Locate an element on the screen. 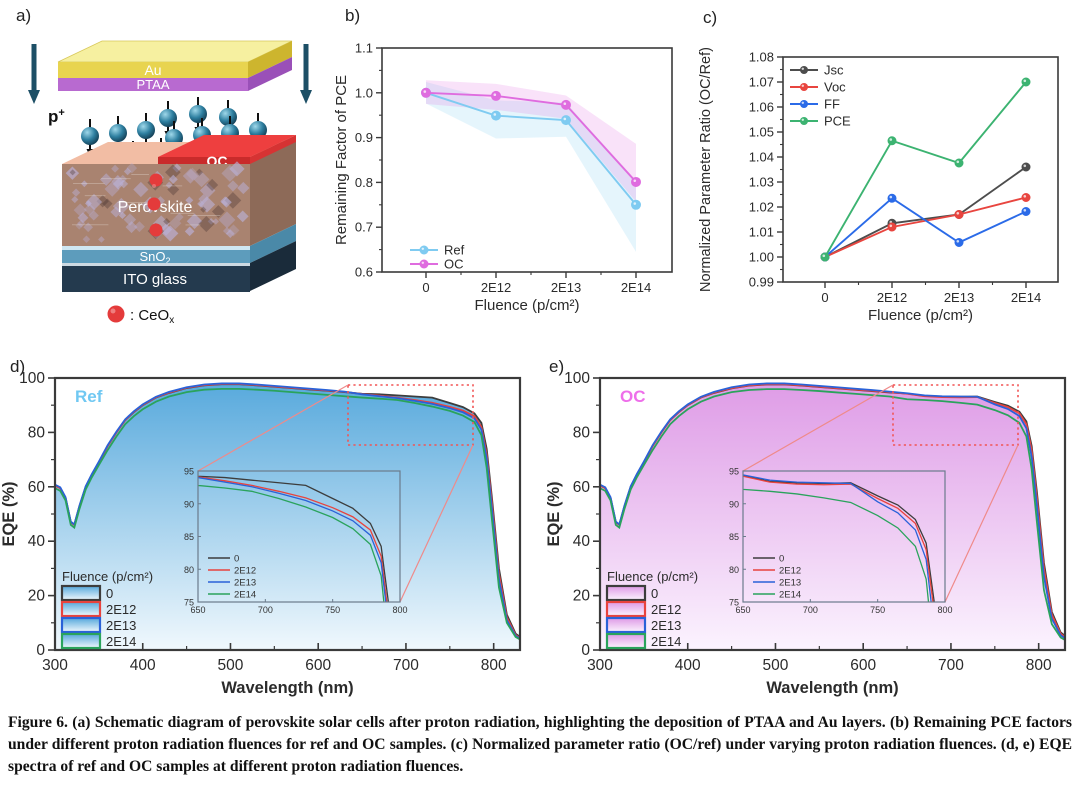 This screenshot has height=787, width=1080. svg-text: 1.08 is located at coordinates (761, 57).